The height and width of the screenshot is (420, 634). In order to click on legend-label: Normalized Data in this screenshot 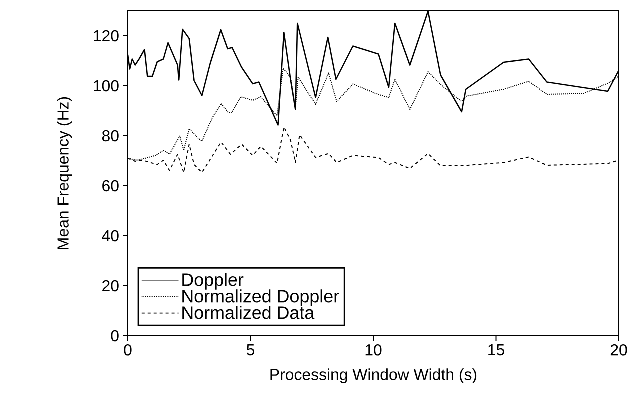, I will do `click(248, 313)`.